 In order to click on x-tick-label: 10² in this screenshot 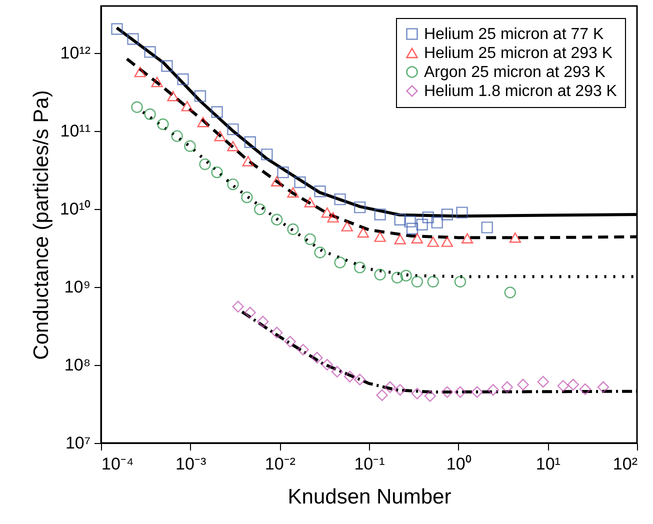, I will do `click(625, 464)`.